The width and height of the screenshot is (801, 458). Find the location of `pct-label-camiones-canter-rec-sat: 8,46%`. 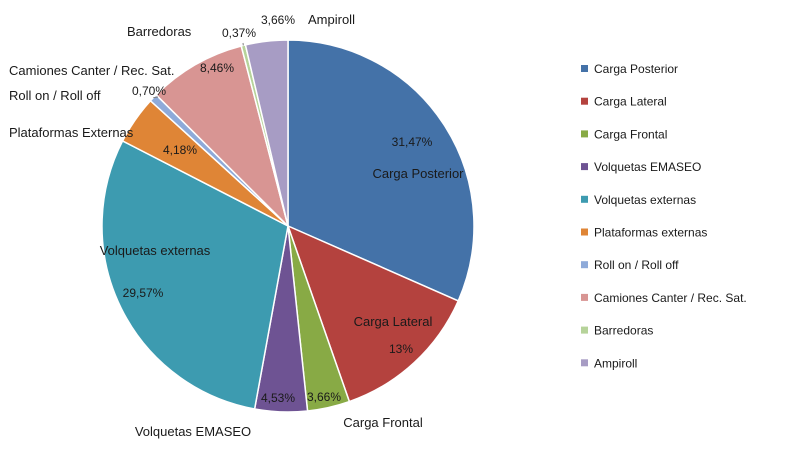

pct-label-camiones-canter-rec-sat: 8,46% is located at coordinates (217, 68).